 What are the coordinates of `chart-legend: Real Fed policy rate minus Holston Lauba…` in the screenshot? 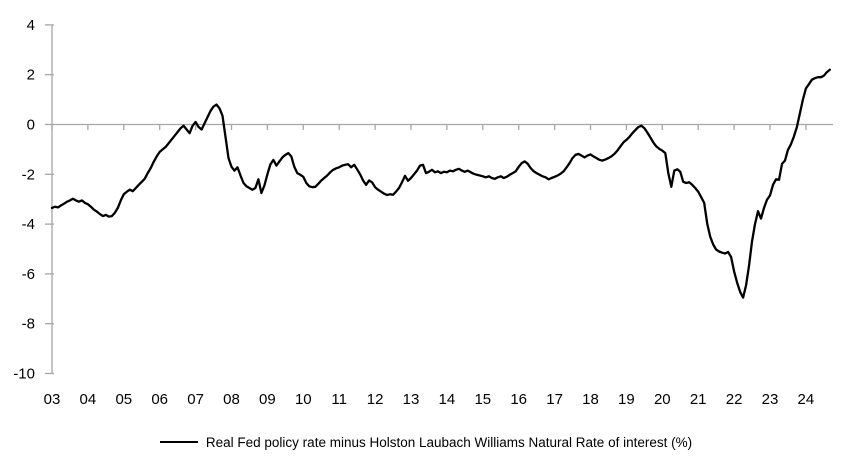 It's located at (426, 442).